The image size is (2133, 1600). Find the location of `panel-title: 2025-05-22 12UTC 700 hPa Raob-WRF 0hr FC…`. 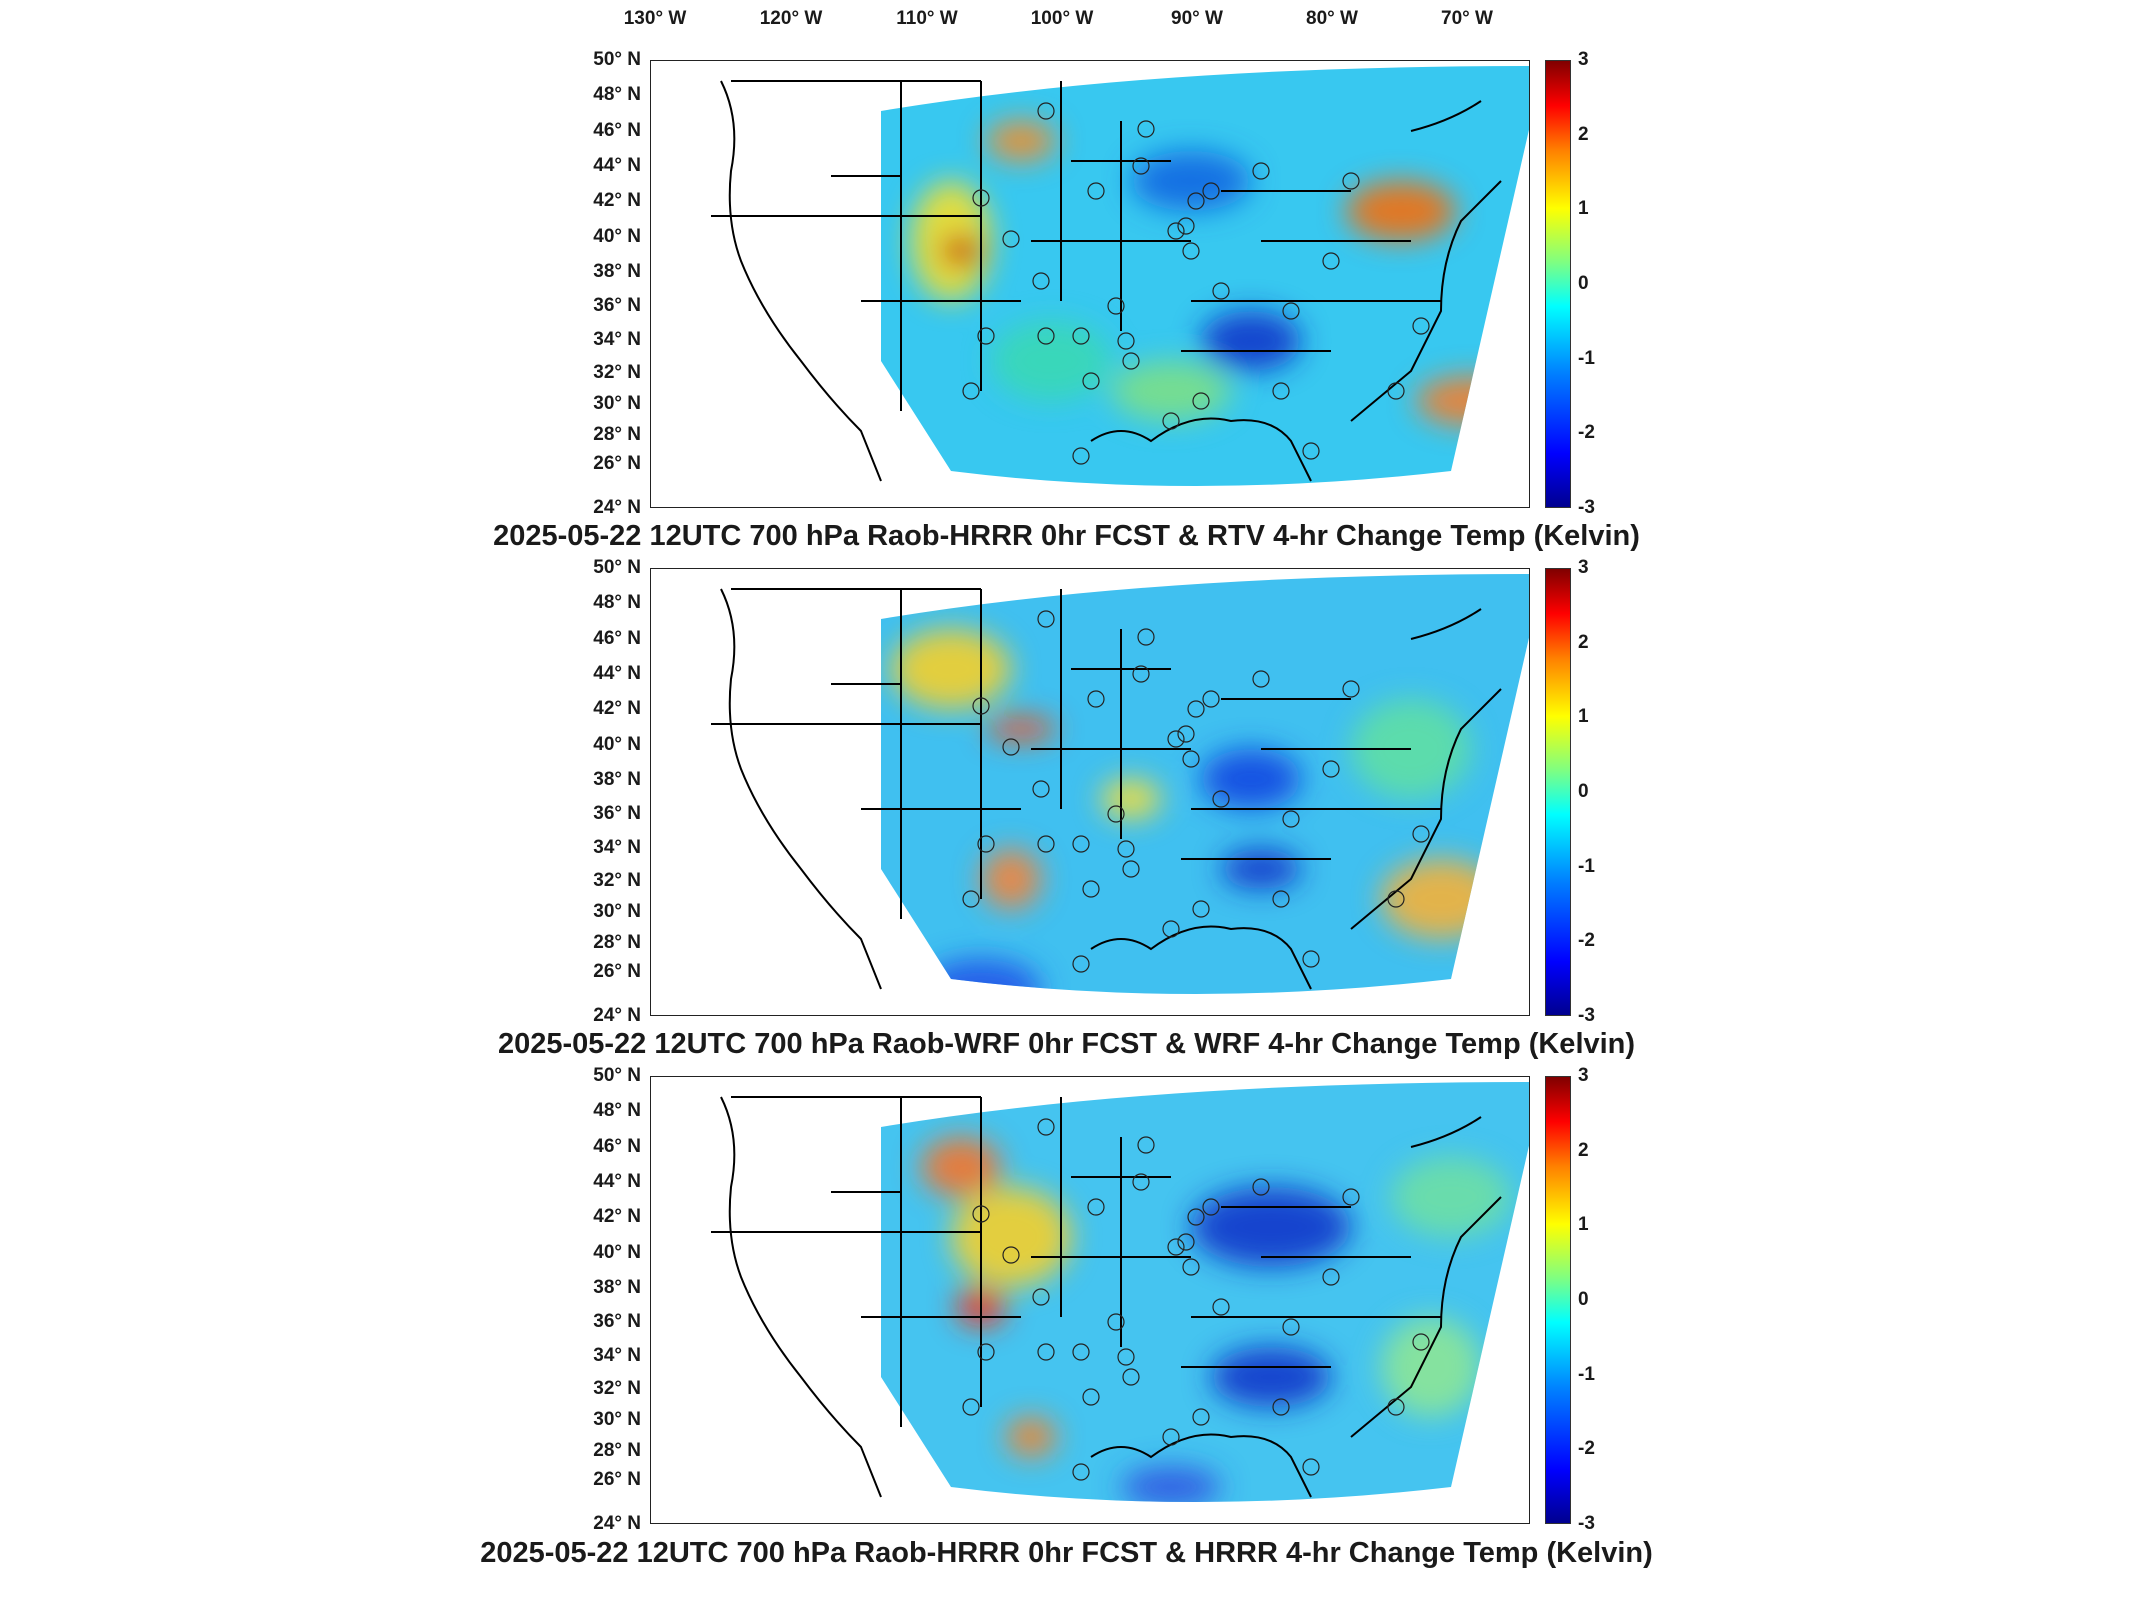

panel-title: 2025-05-22 12UTC 700 hPa Raob-WRF 0hr FC… is located at coordinates (1066, 1044).